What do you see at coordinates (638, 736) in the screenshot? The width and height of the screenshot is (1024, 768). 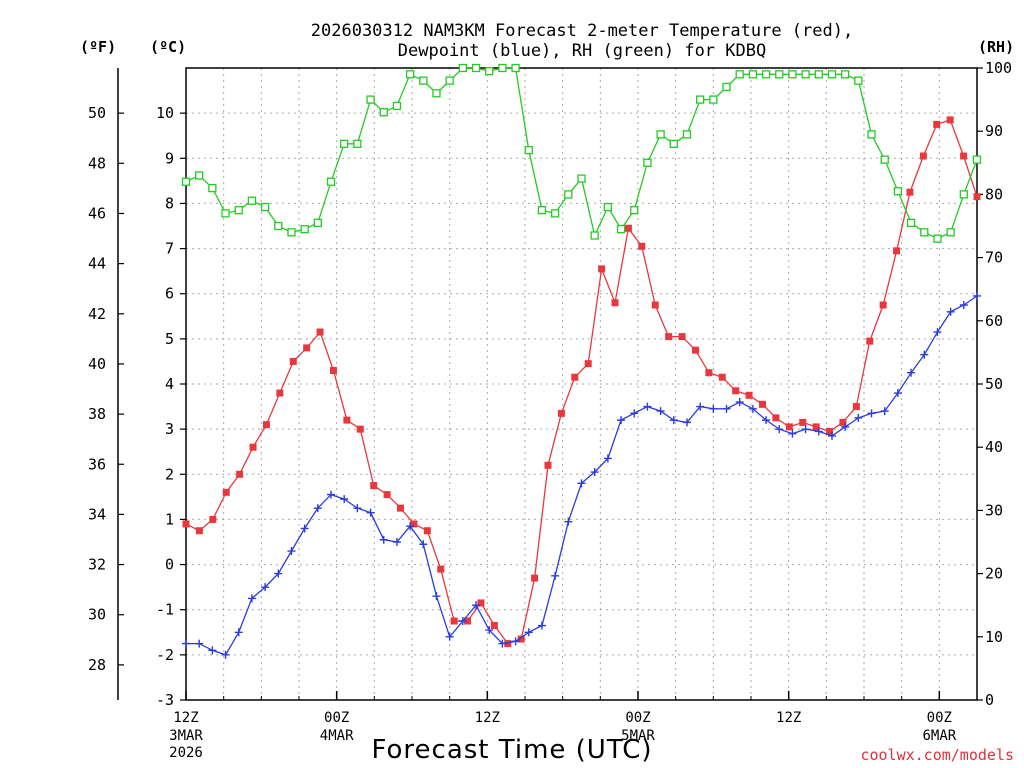 I see `x-tick-date-label: 5MAR` at bounding box center [638, 736].